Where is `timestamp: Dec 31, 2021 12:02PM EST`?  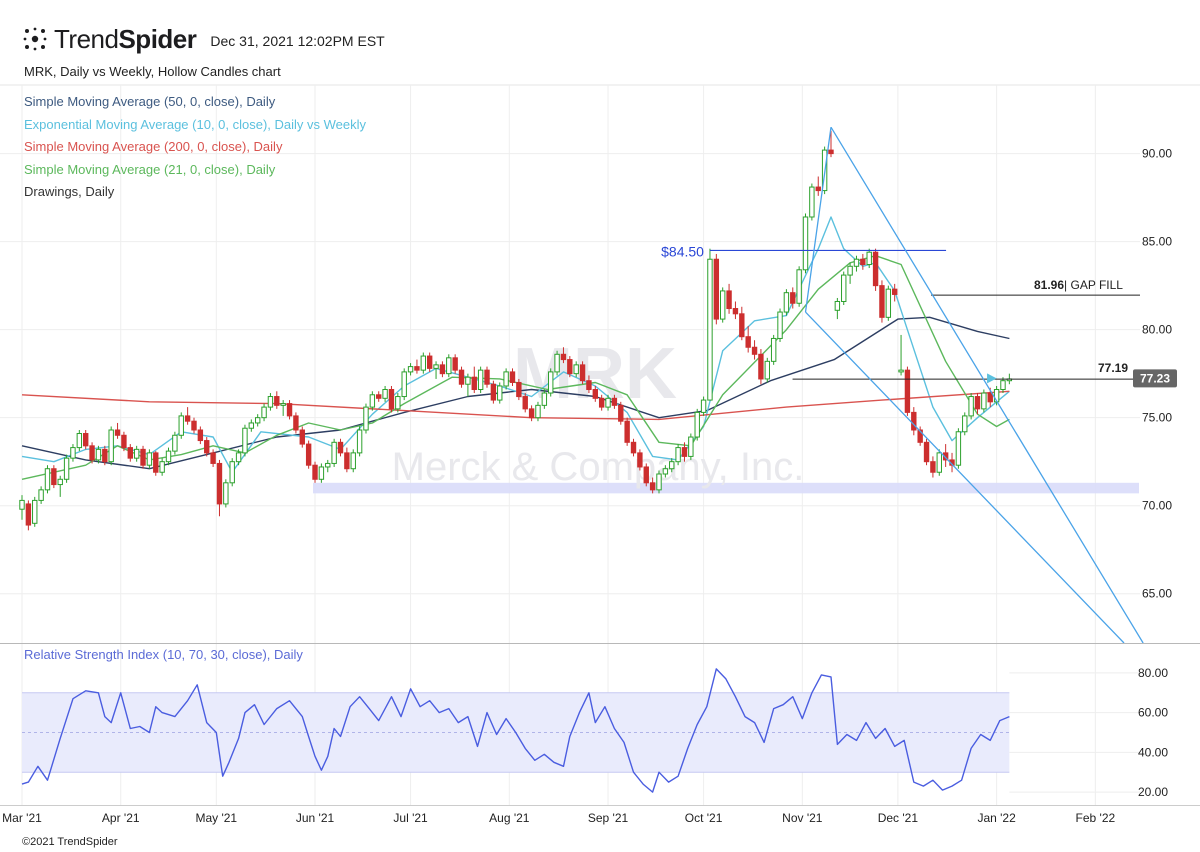 timestamp: Dec 31, 2021 12:02PM EST is located at coordinates (297, 41).